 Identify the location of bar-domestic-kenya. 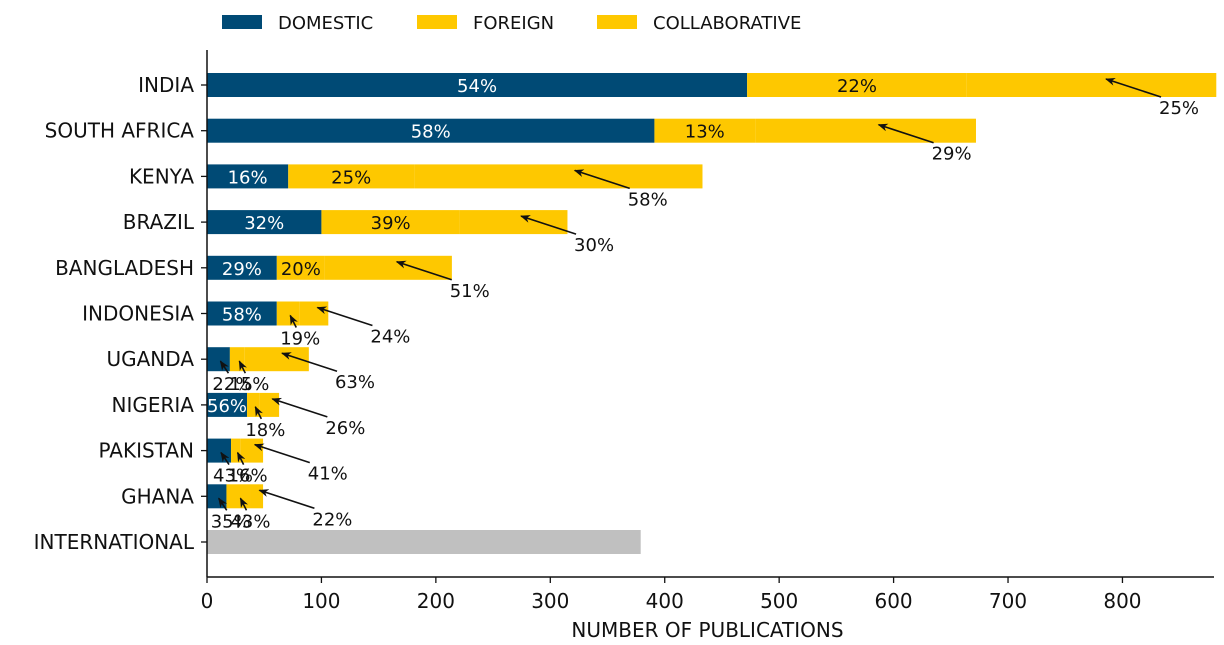
(248, 176).